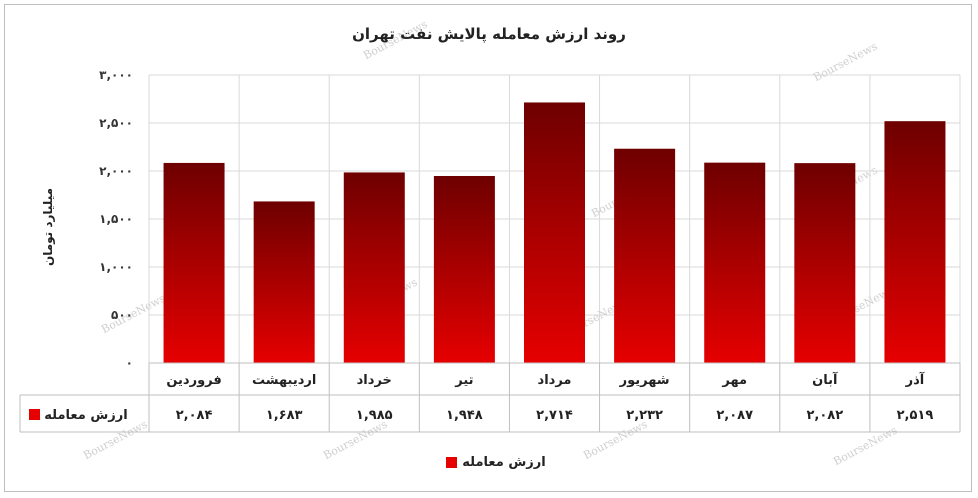 The width and height of the screenshot is (978, 498). What do you see at coordinates (129, 363) in the screenshot?
I see `y-tick-label: ۰` at bounding box center [129, 363].